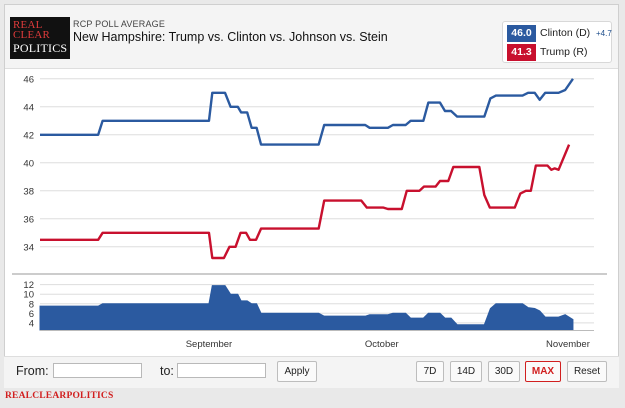 The height and width of the screenshot is (408, 625). What do you see at coordinates (28, 191) in the screenshot?
I see `y-tick-label: 38` at bounding box center [28, 191].